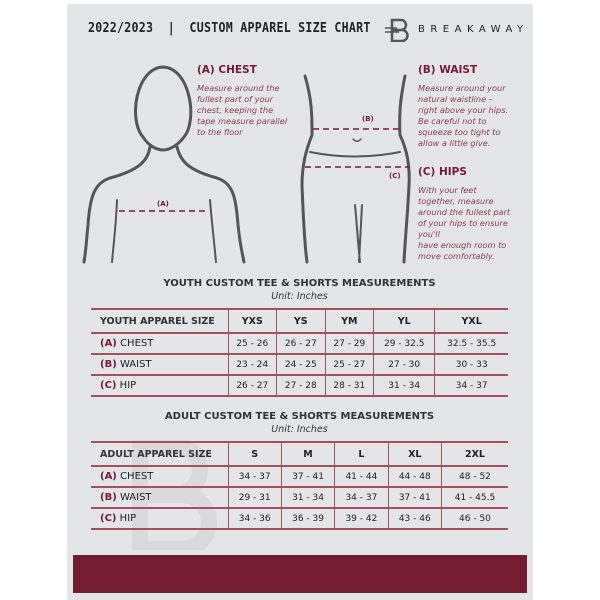  I want to click on table-cell: 24 - 25, so click(301, 364).